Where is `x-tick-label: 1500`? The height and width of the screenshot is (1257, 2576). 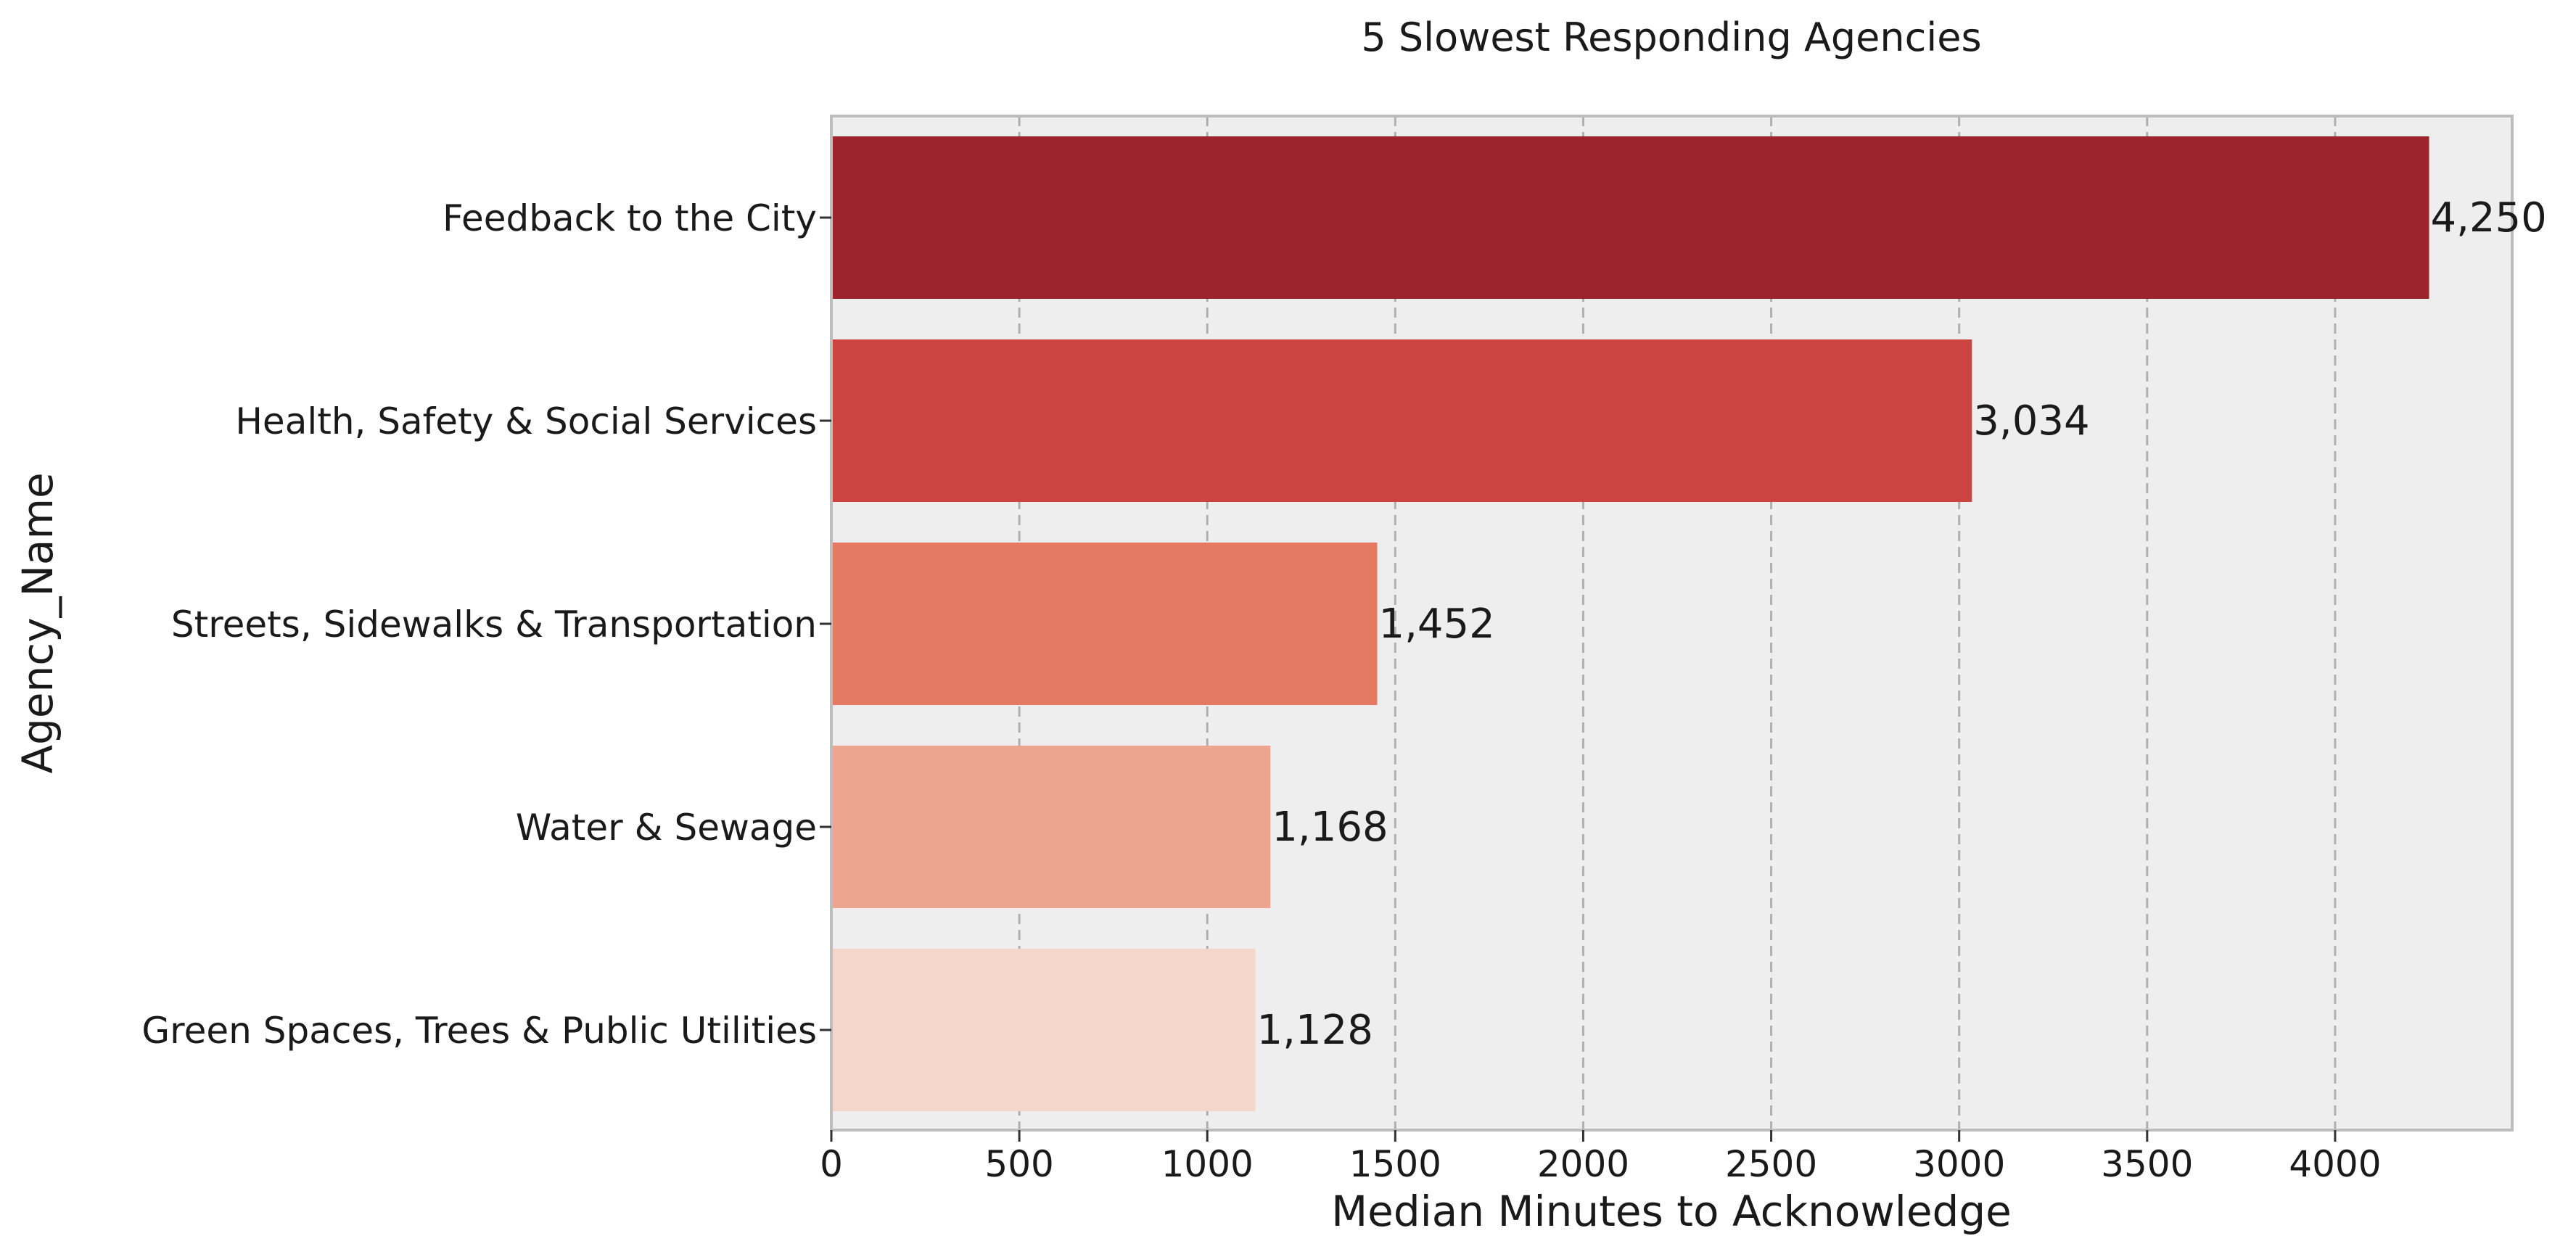 x-tick-label: 1500 is located at coordinates (1395, 1164).